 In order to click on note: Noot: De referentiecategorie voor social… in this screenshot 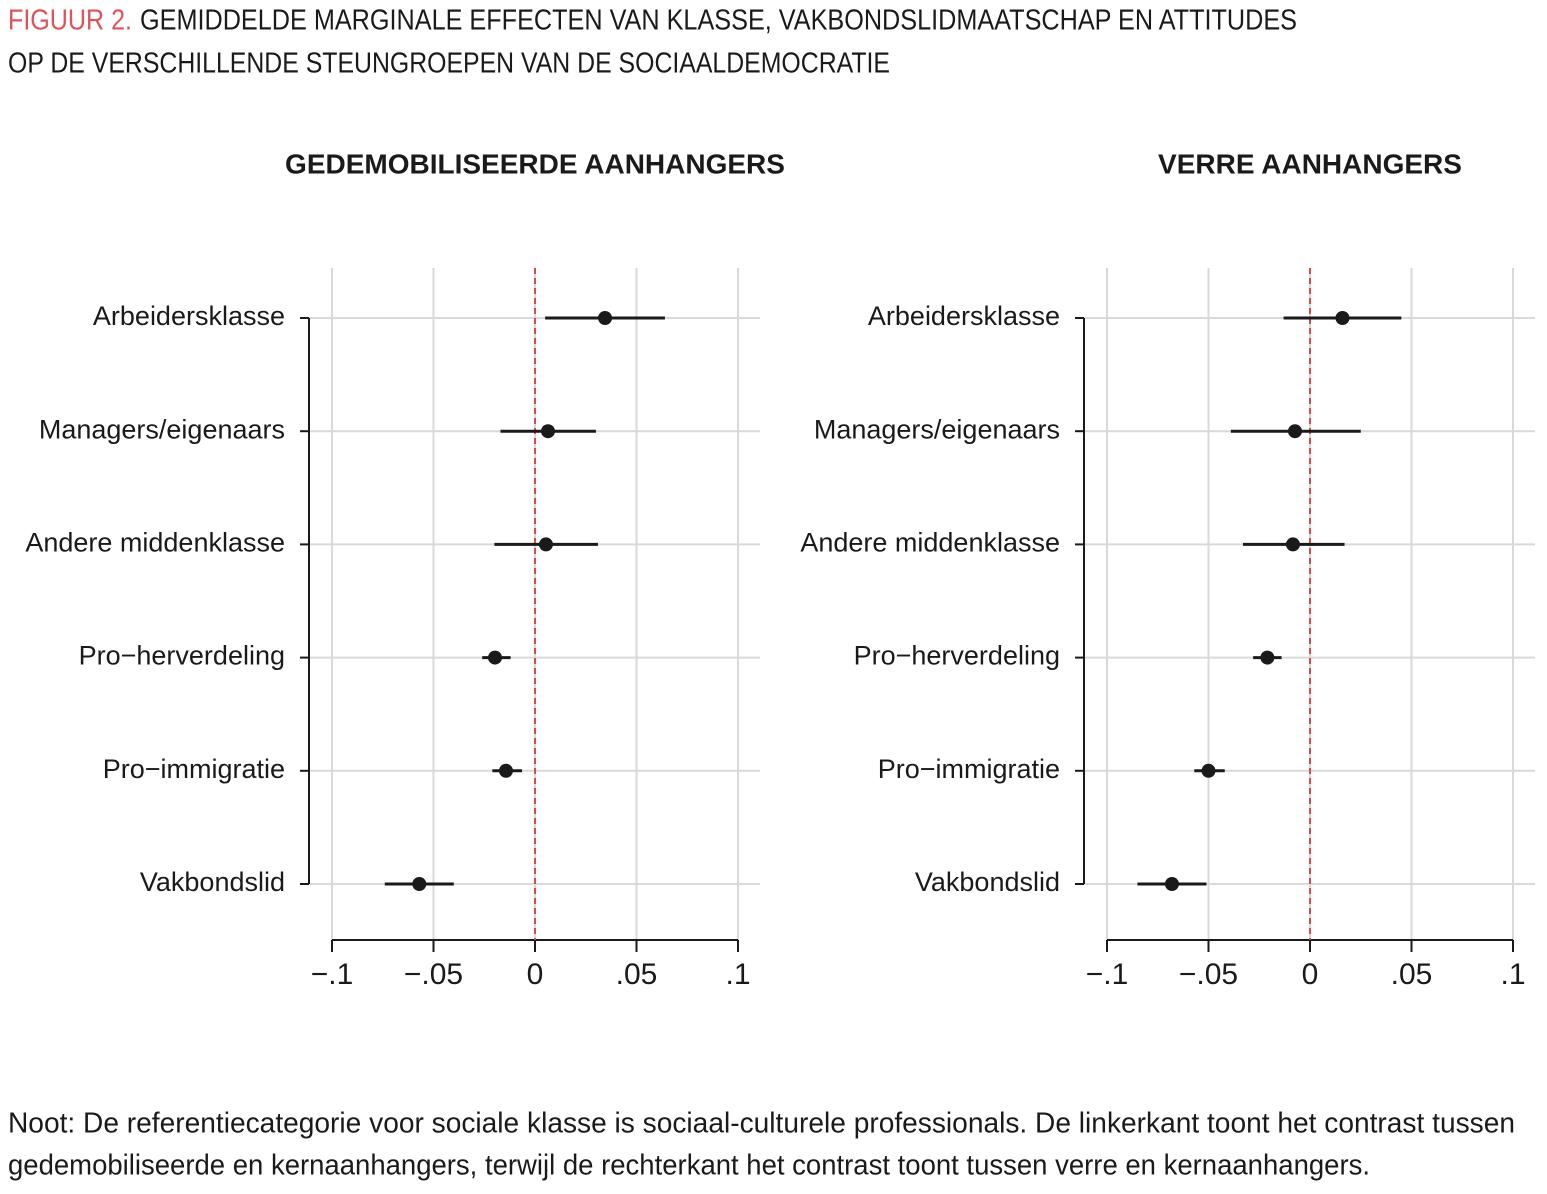, I will do `click(761, 1124)`.